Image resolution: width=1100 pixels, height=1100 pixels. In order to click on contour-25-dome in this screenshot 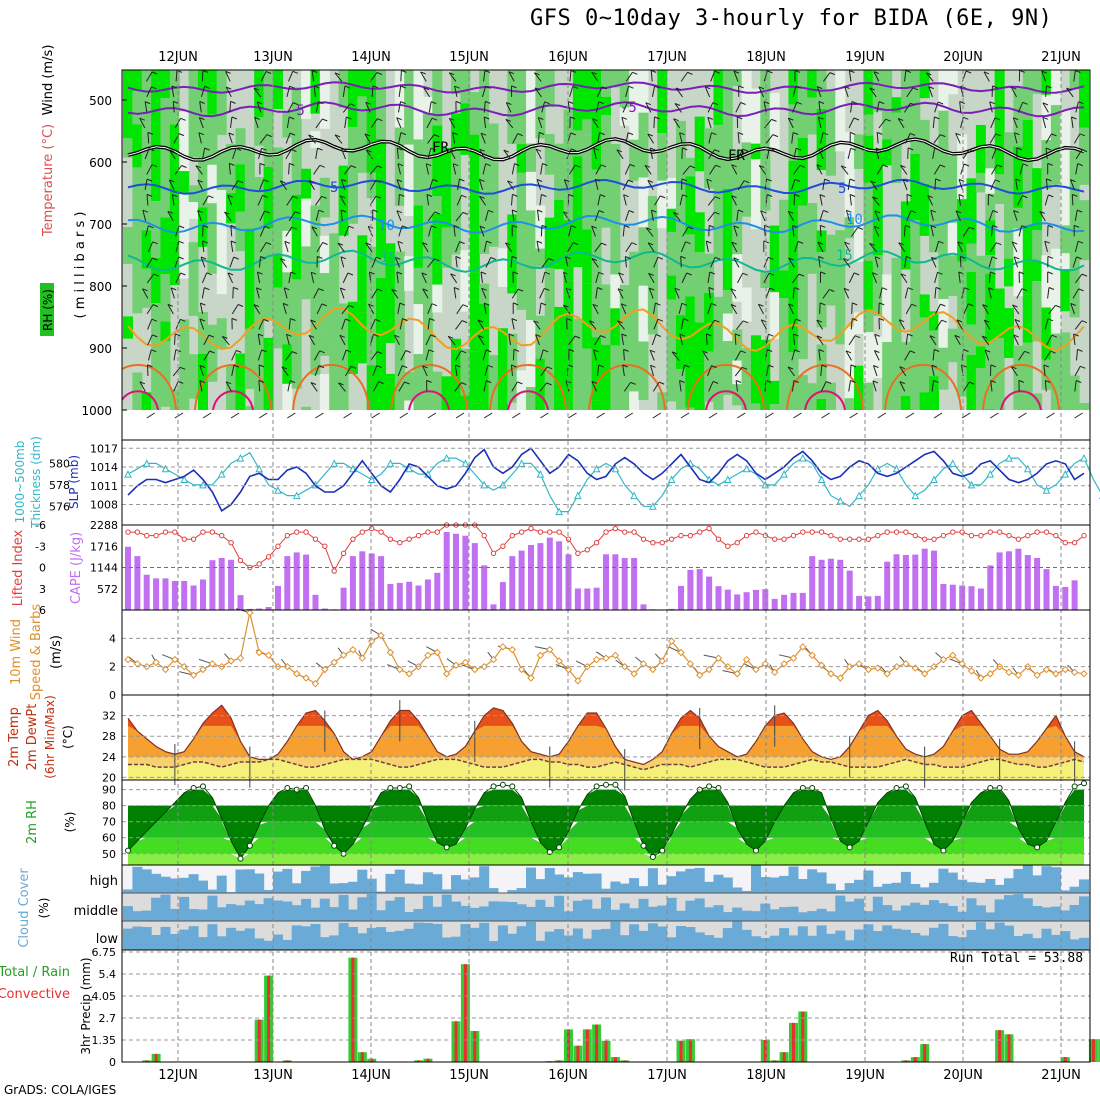, I will do `click(923, 387)`.